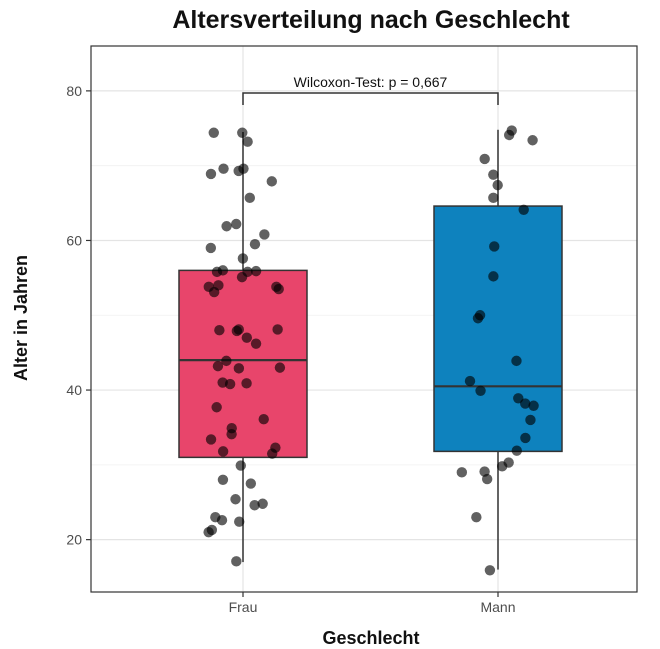 The width and height of the screenshot is (660, 649). I want to click on y-tick-label: 40, so click(74, 390).